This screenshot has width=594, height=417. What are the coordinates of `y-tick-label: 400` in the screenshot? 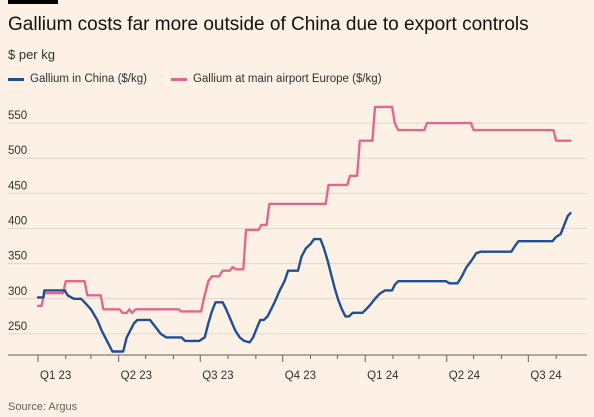 It's located at (17, 222).